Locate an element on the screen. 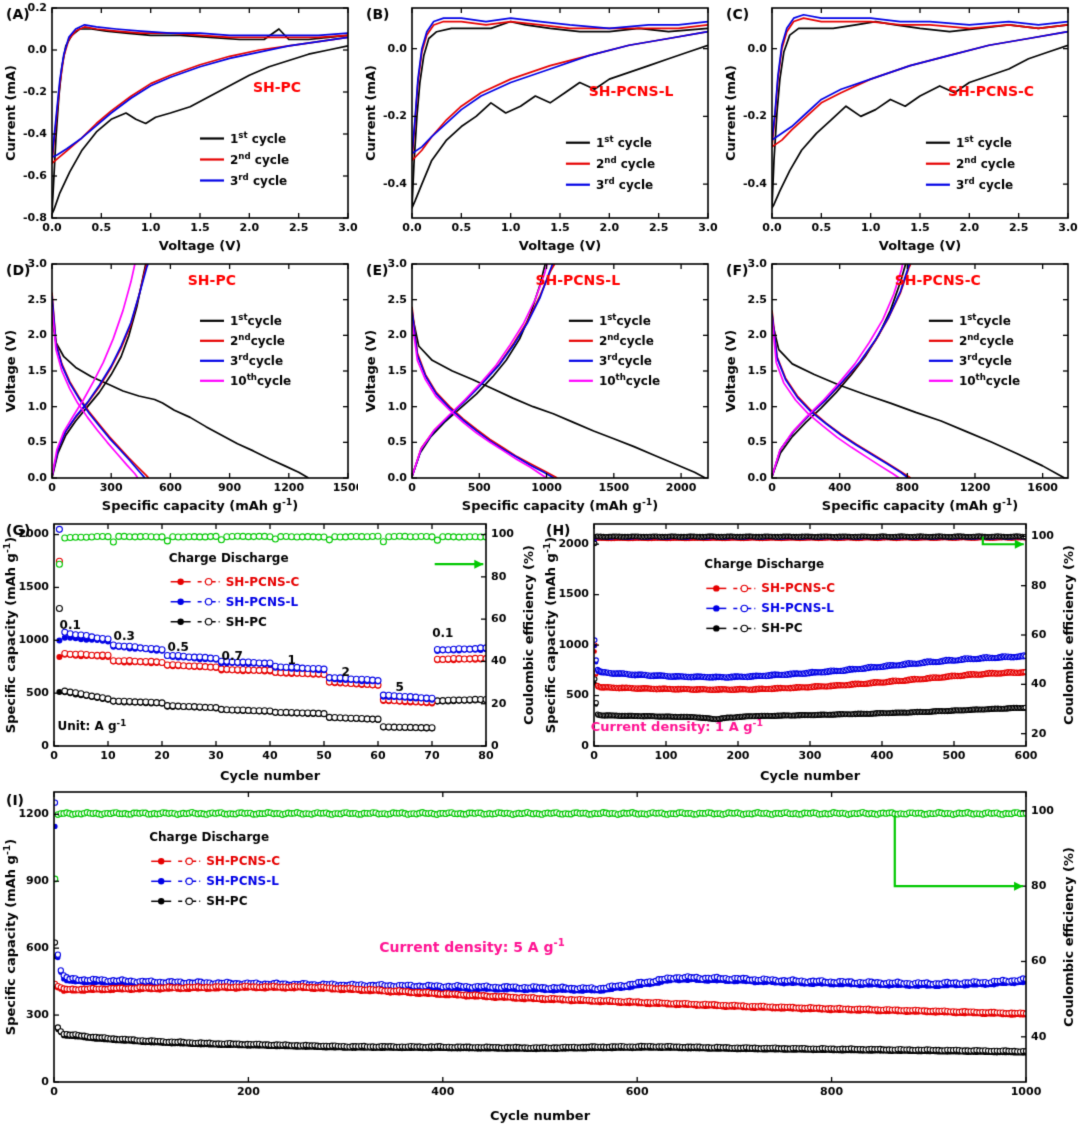 The height and width of the screenshot is (1129, 1080). panel-g-rate-capability is located at coordinates (270, 652).